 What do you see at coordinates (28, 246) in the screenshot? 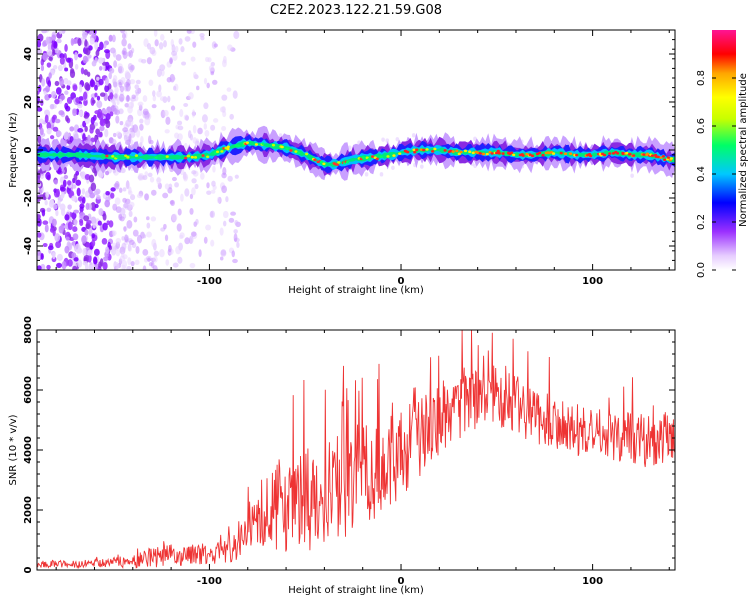
I see `spectrogram-y-tick-label: -40` at bounding box center [28, 246].